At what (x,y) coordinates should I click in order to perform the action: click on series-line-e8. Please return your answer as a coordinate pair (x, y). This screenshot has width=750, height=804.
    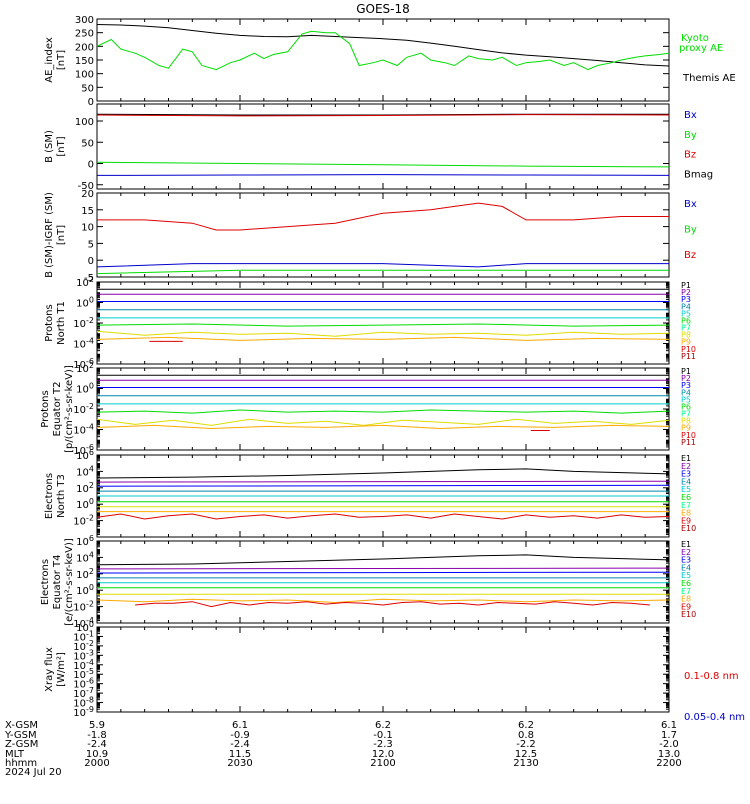
    Looking at the image, I should click on (383, 601).